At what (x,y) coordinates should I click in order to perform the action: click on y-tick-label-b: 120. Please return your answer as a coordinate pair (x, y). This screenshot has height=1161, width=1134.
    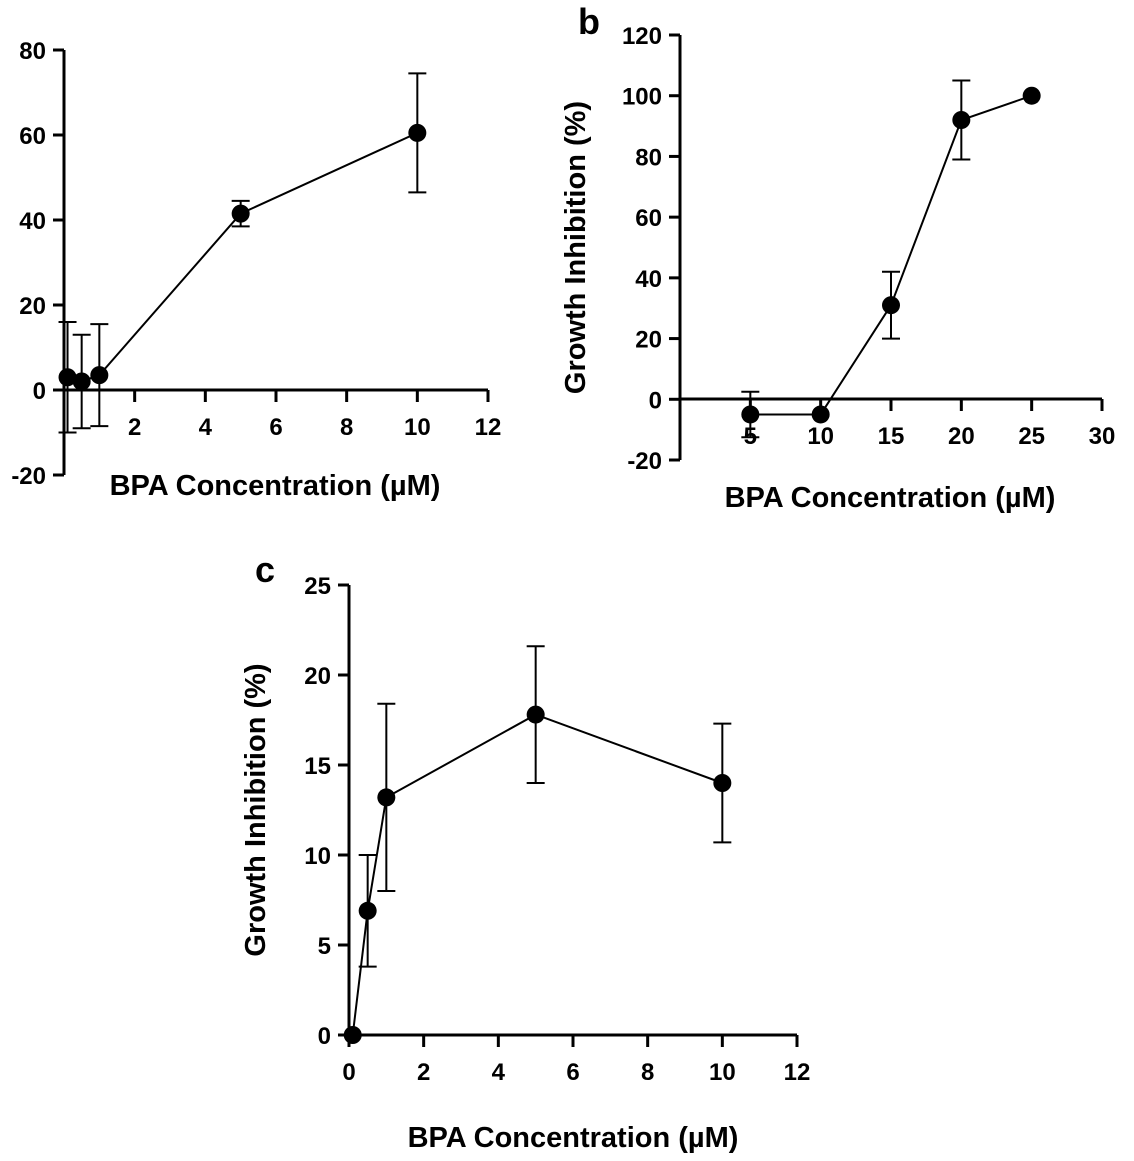
    Looking at the image, I should click on (642, 36).